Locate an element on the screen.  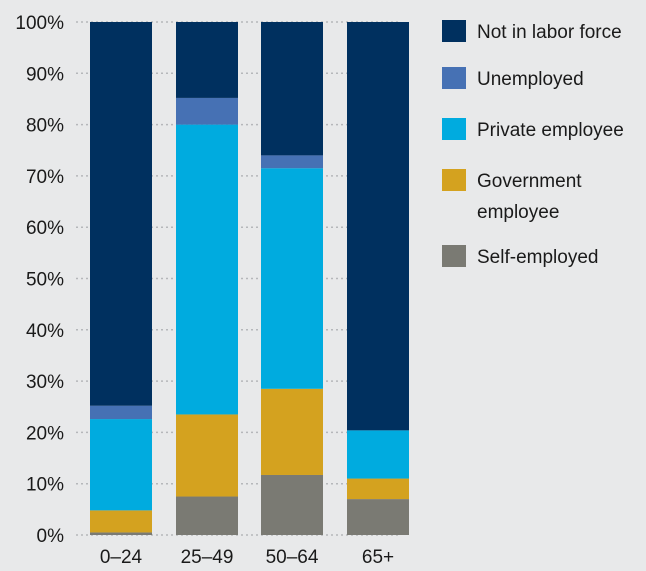
legend-label: Self-employed is located at coordinates (537, 257).